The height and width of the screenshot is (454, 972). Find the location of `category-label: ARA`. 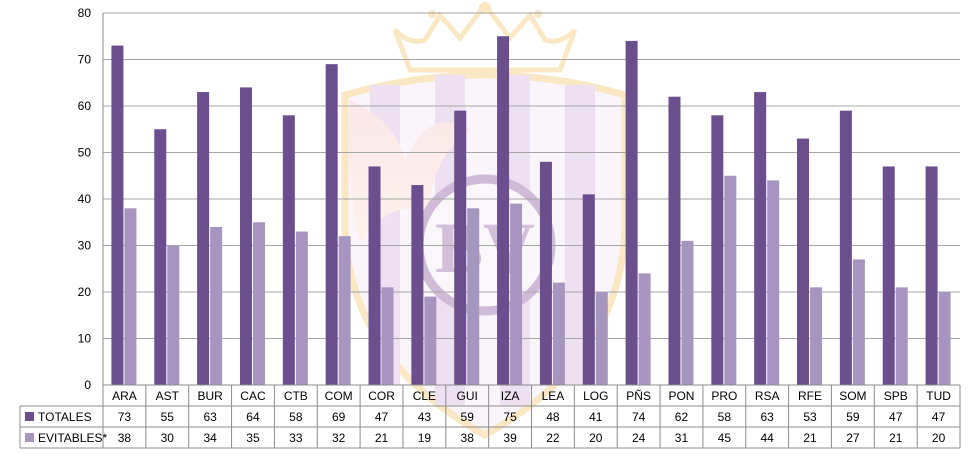

category-label: ARA is located at coordinates (124, 396).